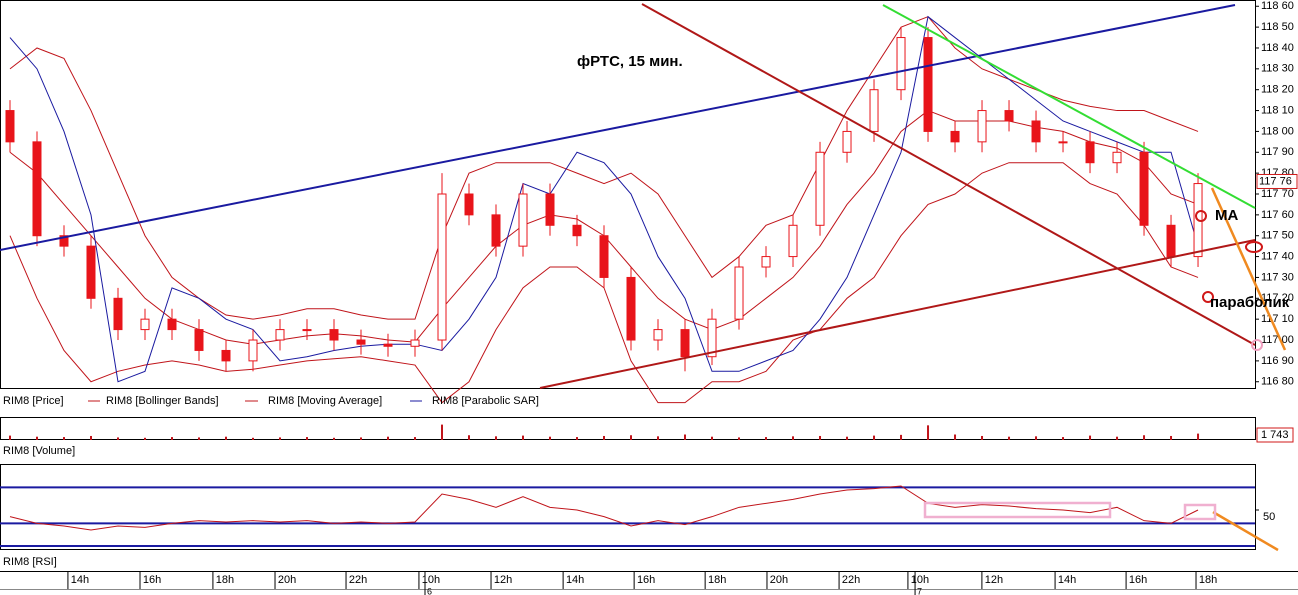 Image resolution: width=1298 pixels, height=595 pixels. I want to click on y-tick-label: 117 60, so click(1277, 215).